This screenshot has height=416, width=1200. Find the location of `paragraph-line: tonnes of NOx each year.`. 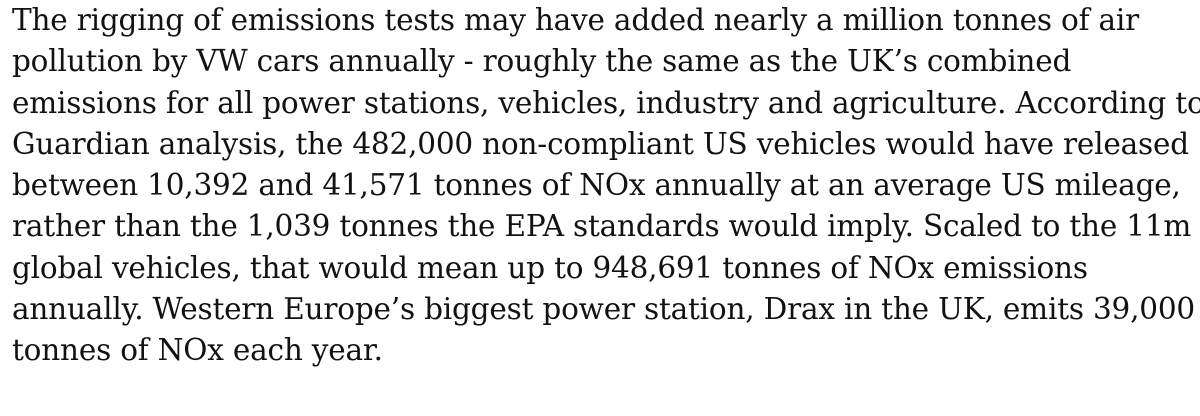

paragraph-line: tonnes of NOx each year. is located at coordinates (197, 350).